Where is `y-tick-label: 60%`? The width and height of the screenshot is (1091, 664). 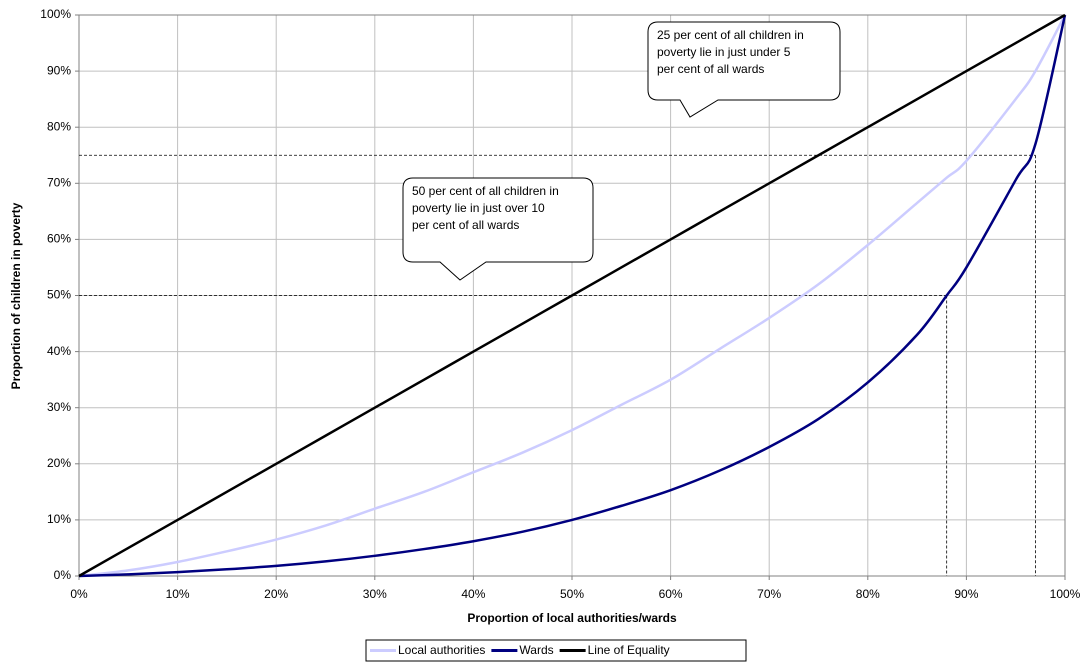
y-tick-label: 60% is located at coordinates (59, 239).